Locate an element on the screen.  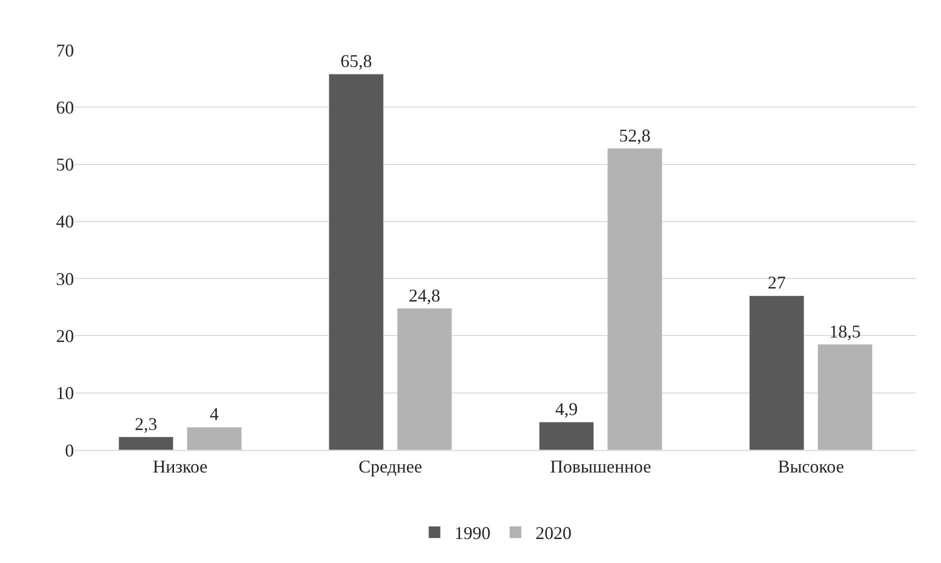
legend-label: 2020 is located at coordinates (554, 533).